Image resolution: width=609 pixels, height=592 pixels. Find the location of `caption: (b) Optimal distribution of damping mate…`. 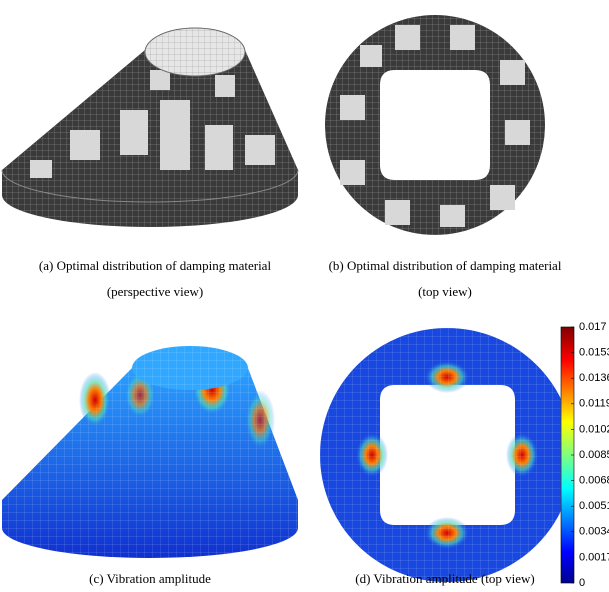

caption: (b) Optimal distribution of damping mate… is located at coordinates (445, 265).